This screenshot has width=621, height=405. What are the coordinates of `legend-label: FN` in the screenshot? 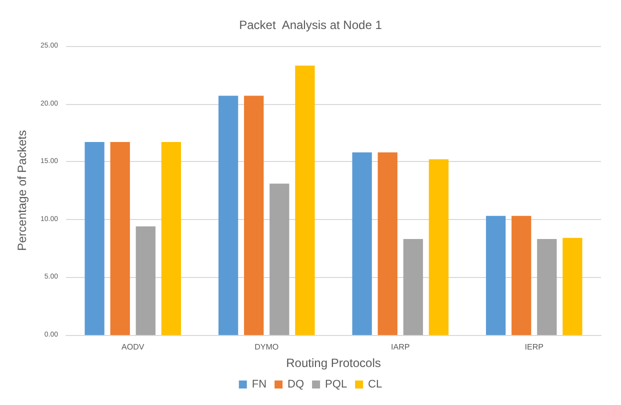 It's located at (259, 384).